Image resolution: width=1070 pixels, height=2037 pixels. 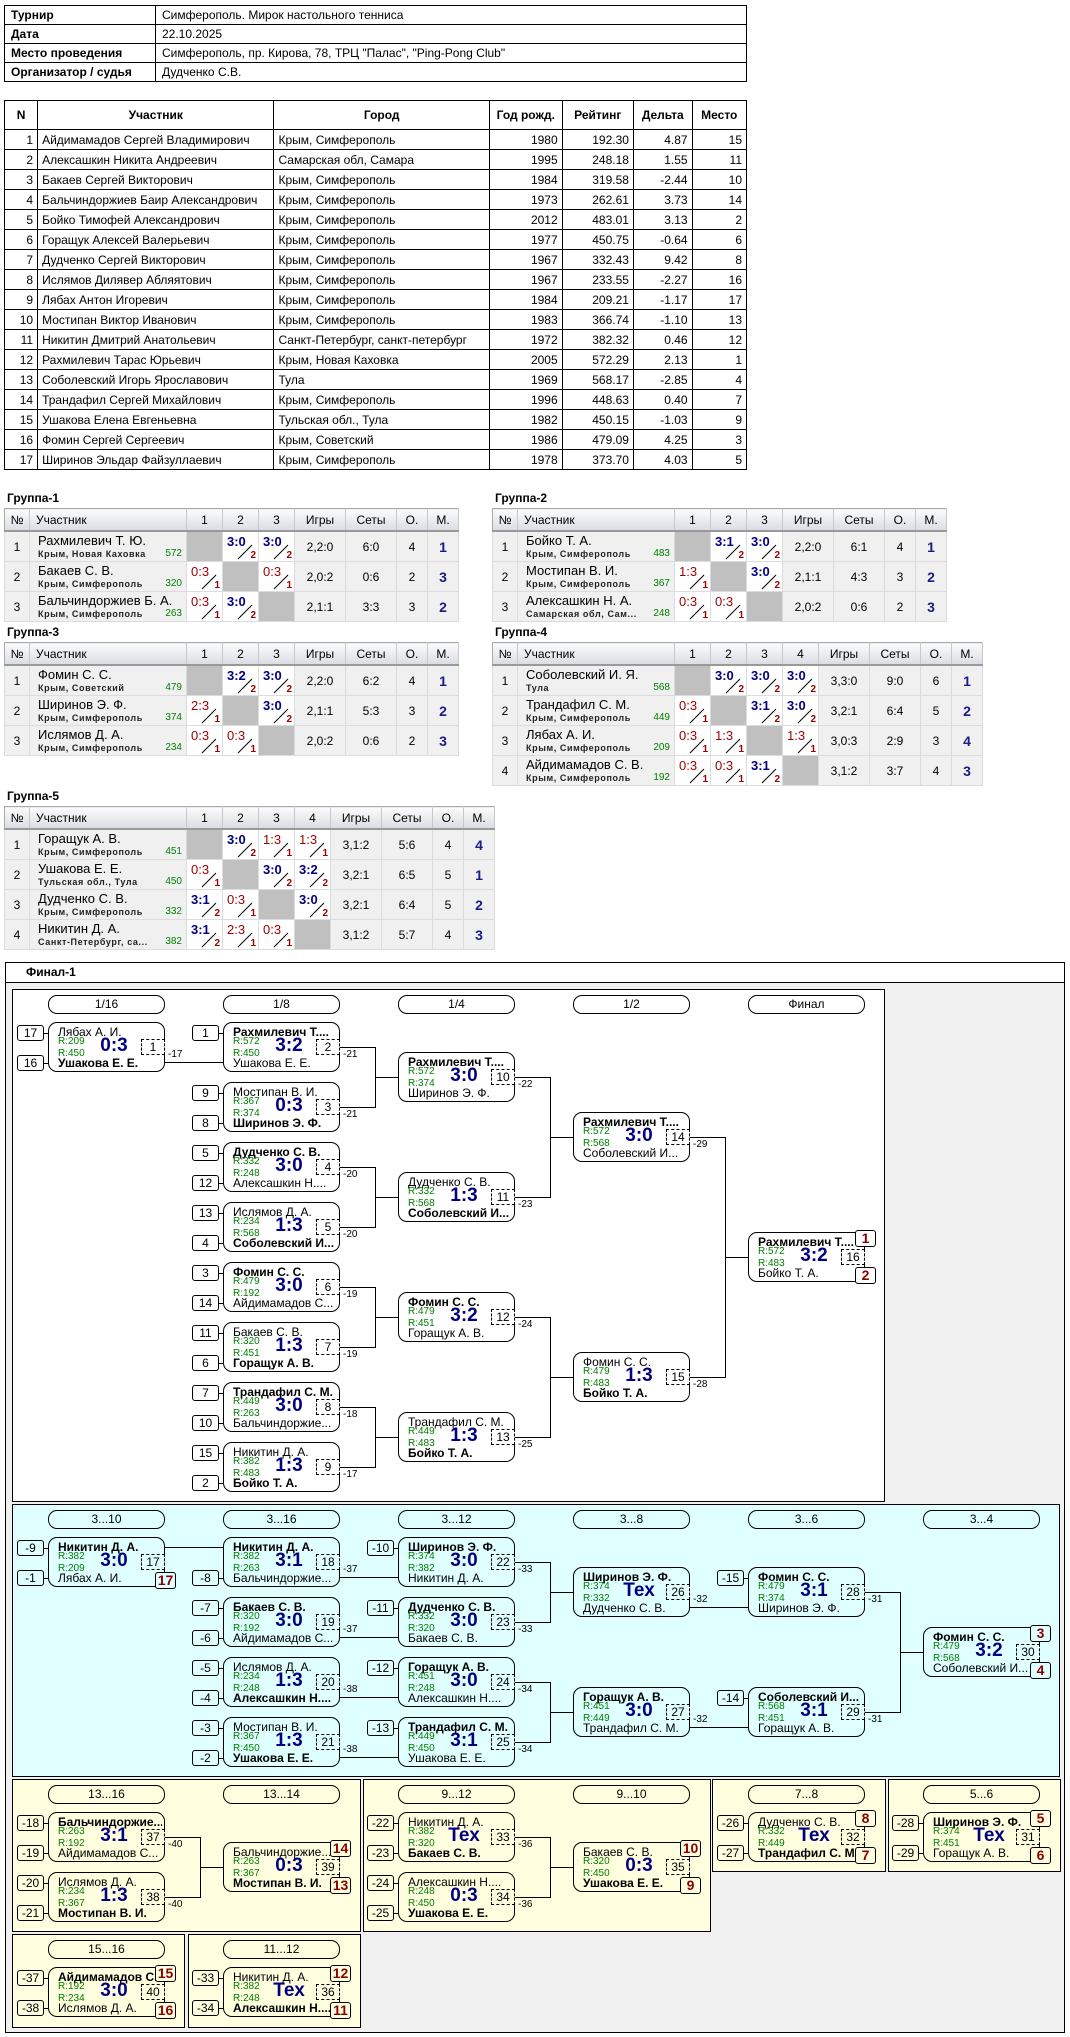 I want to click on bracket-match: Фомин С. С. R:479 R:374 3:1 Ширинов Э. Ф. 28, so click(x=806, y=1592).